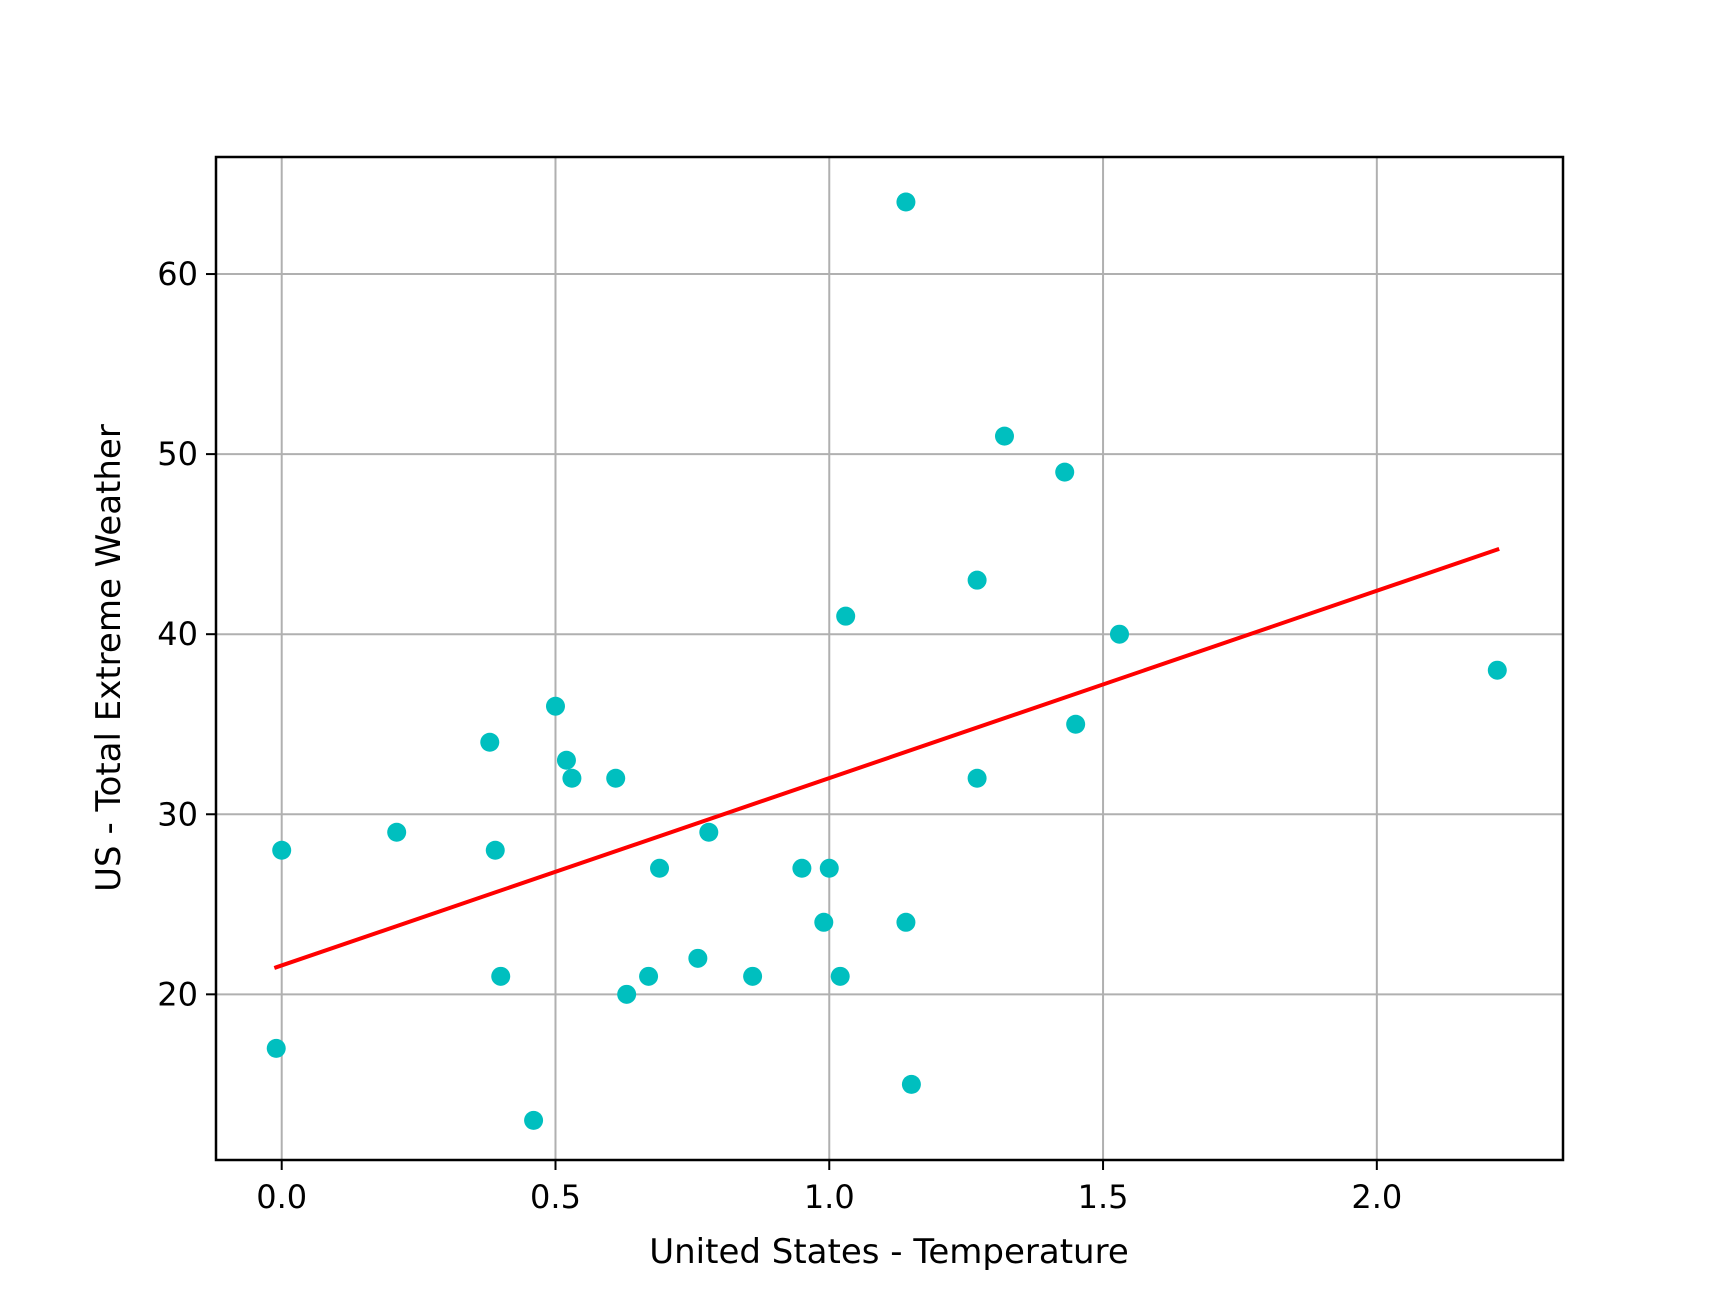 This screenshot has width=1728, height=1296. What do you see at coordinates (177, 274) in the screenshot?
I see `y-tick-label: 60` at bounding box center [177, 274].